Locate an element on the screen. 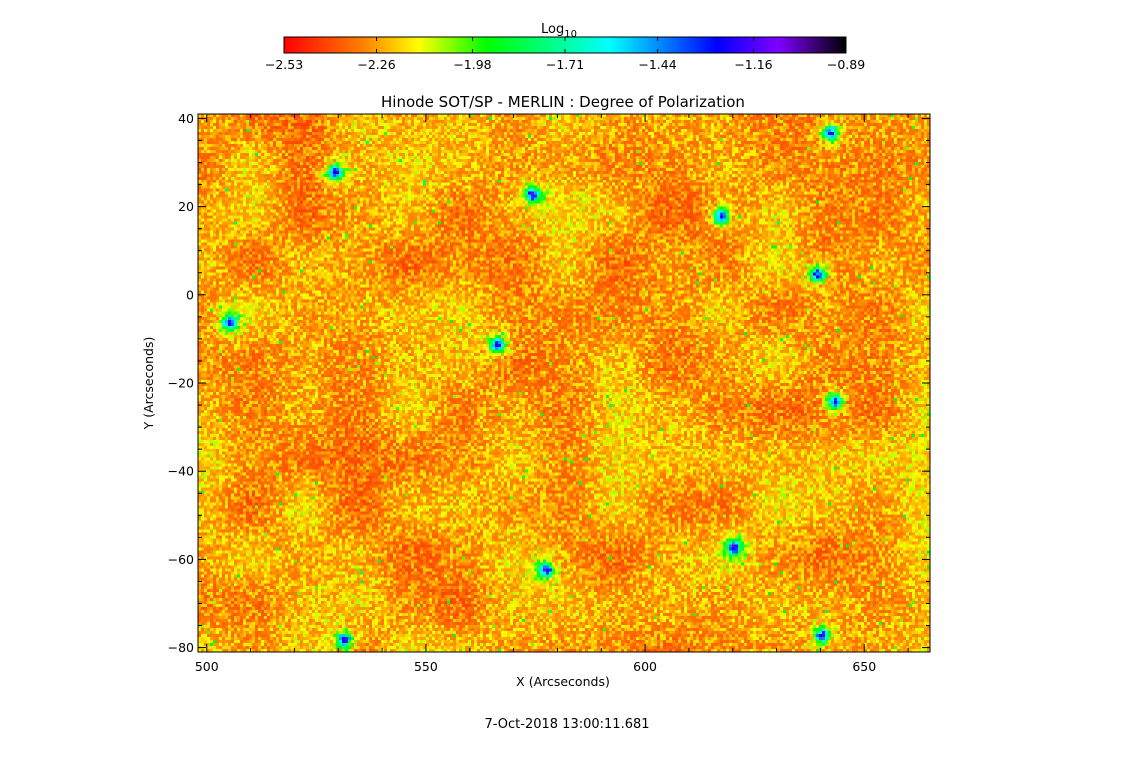 The height and width of the screenshot is (772, 1126). y-tick-label: −60 is located at coordinates (181, 559).